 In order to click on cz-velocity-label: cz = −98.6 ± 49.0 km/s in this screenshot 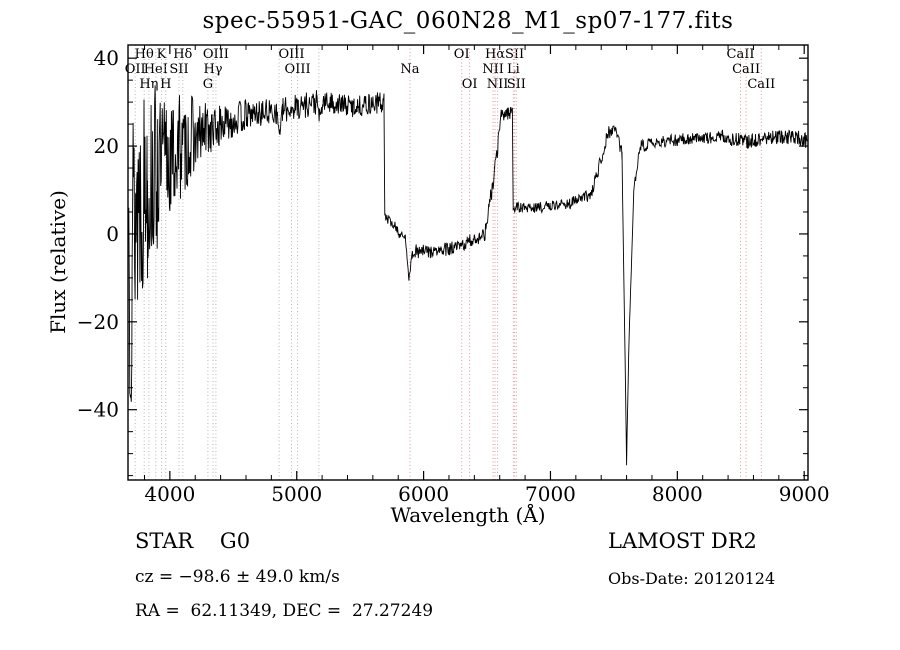, I will do `click(237, 577)`.